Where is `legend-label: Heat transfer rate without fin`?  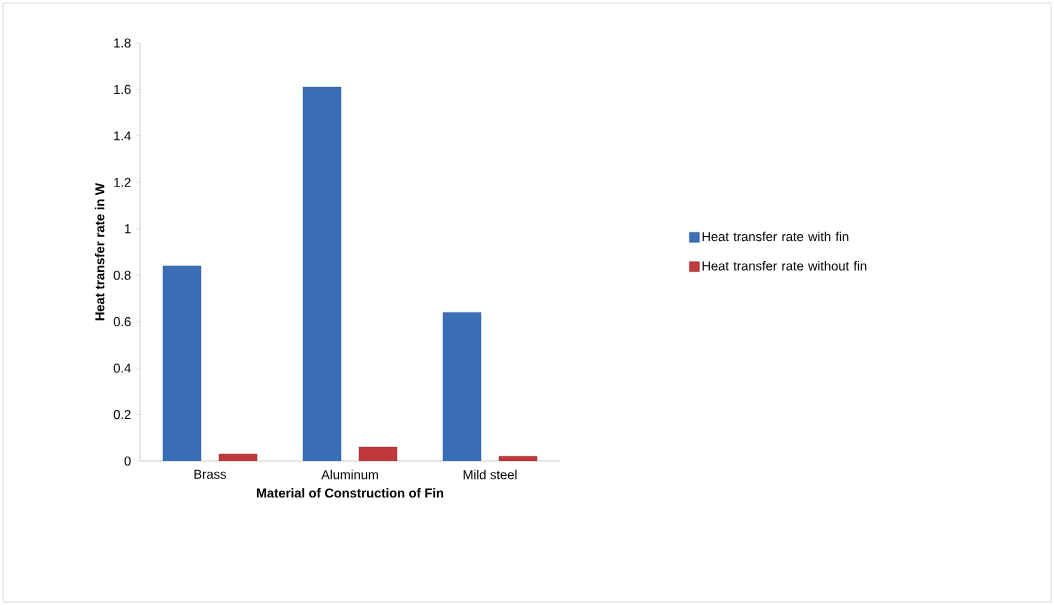 legend-label: Heat transfer rate without fin is located at coordinates (784, 265).